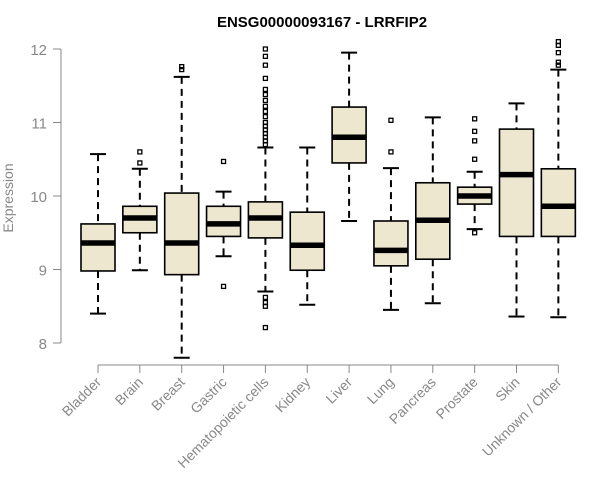  I want to click on box-unknown-other, so click(558, 179).